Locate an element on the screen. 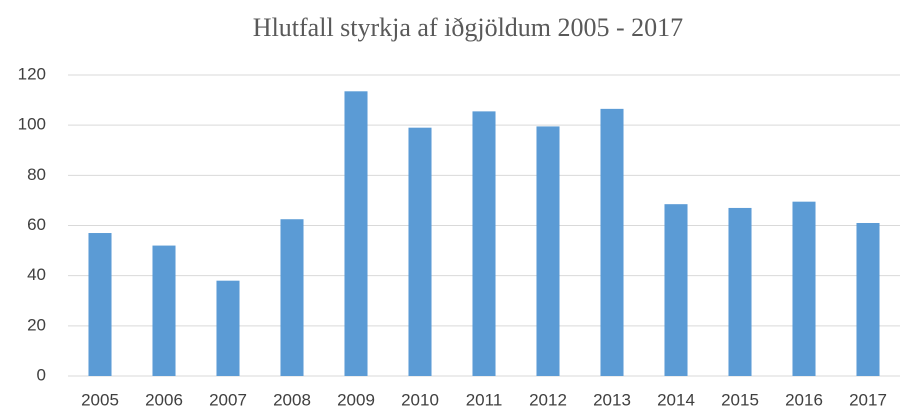  x-tick-label: 2017 is located at coordinates (868, 399).